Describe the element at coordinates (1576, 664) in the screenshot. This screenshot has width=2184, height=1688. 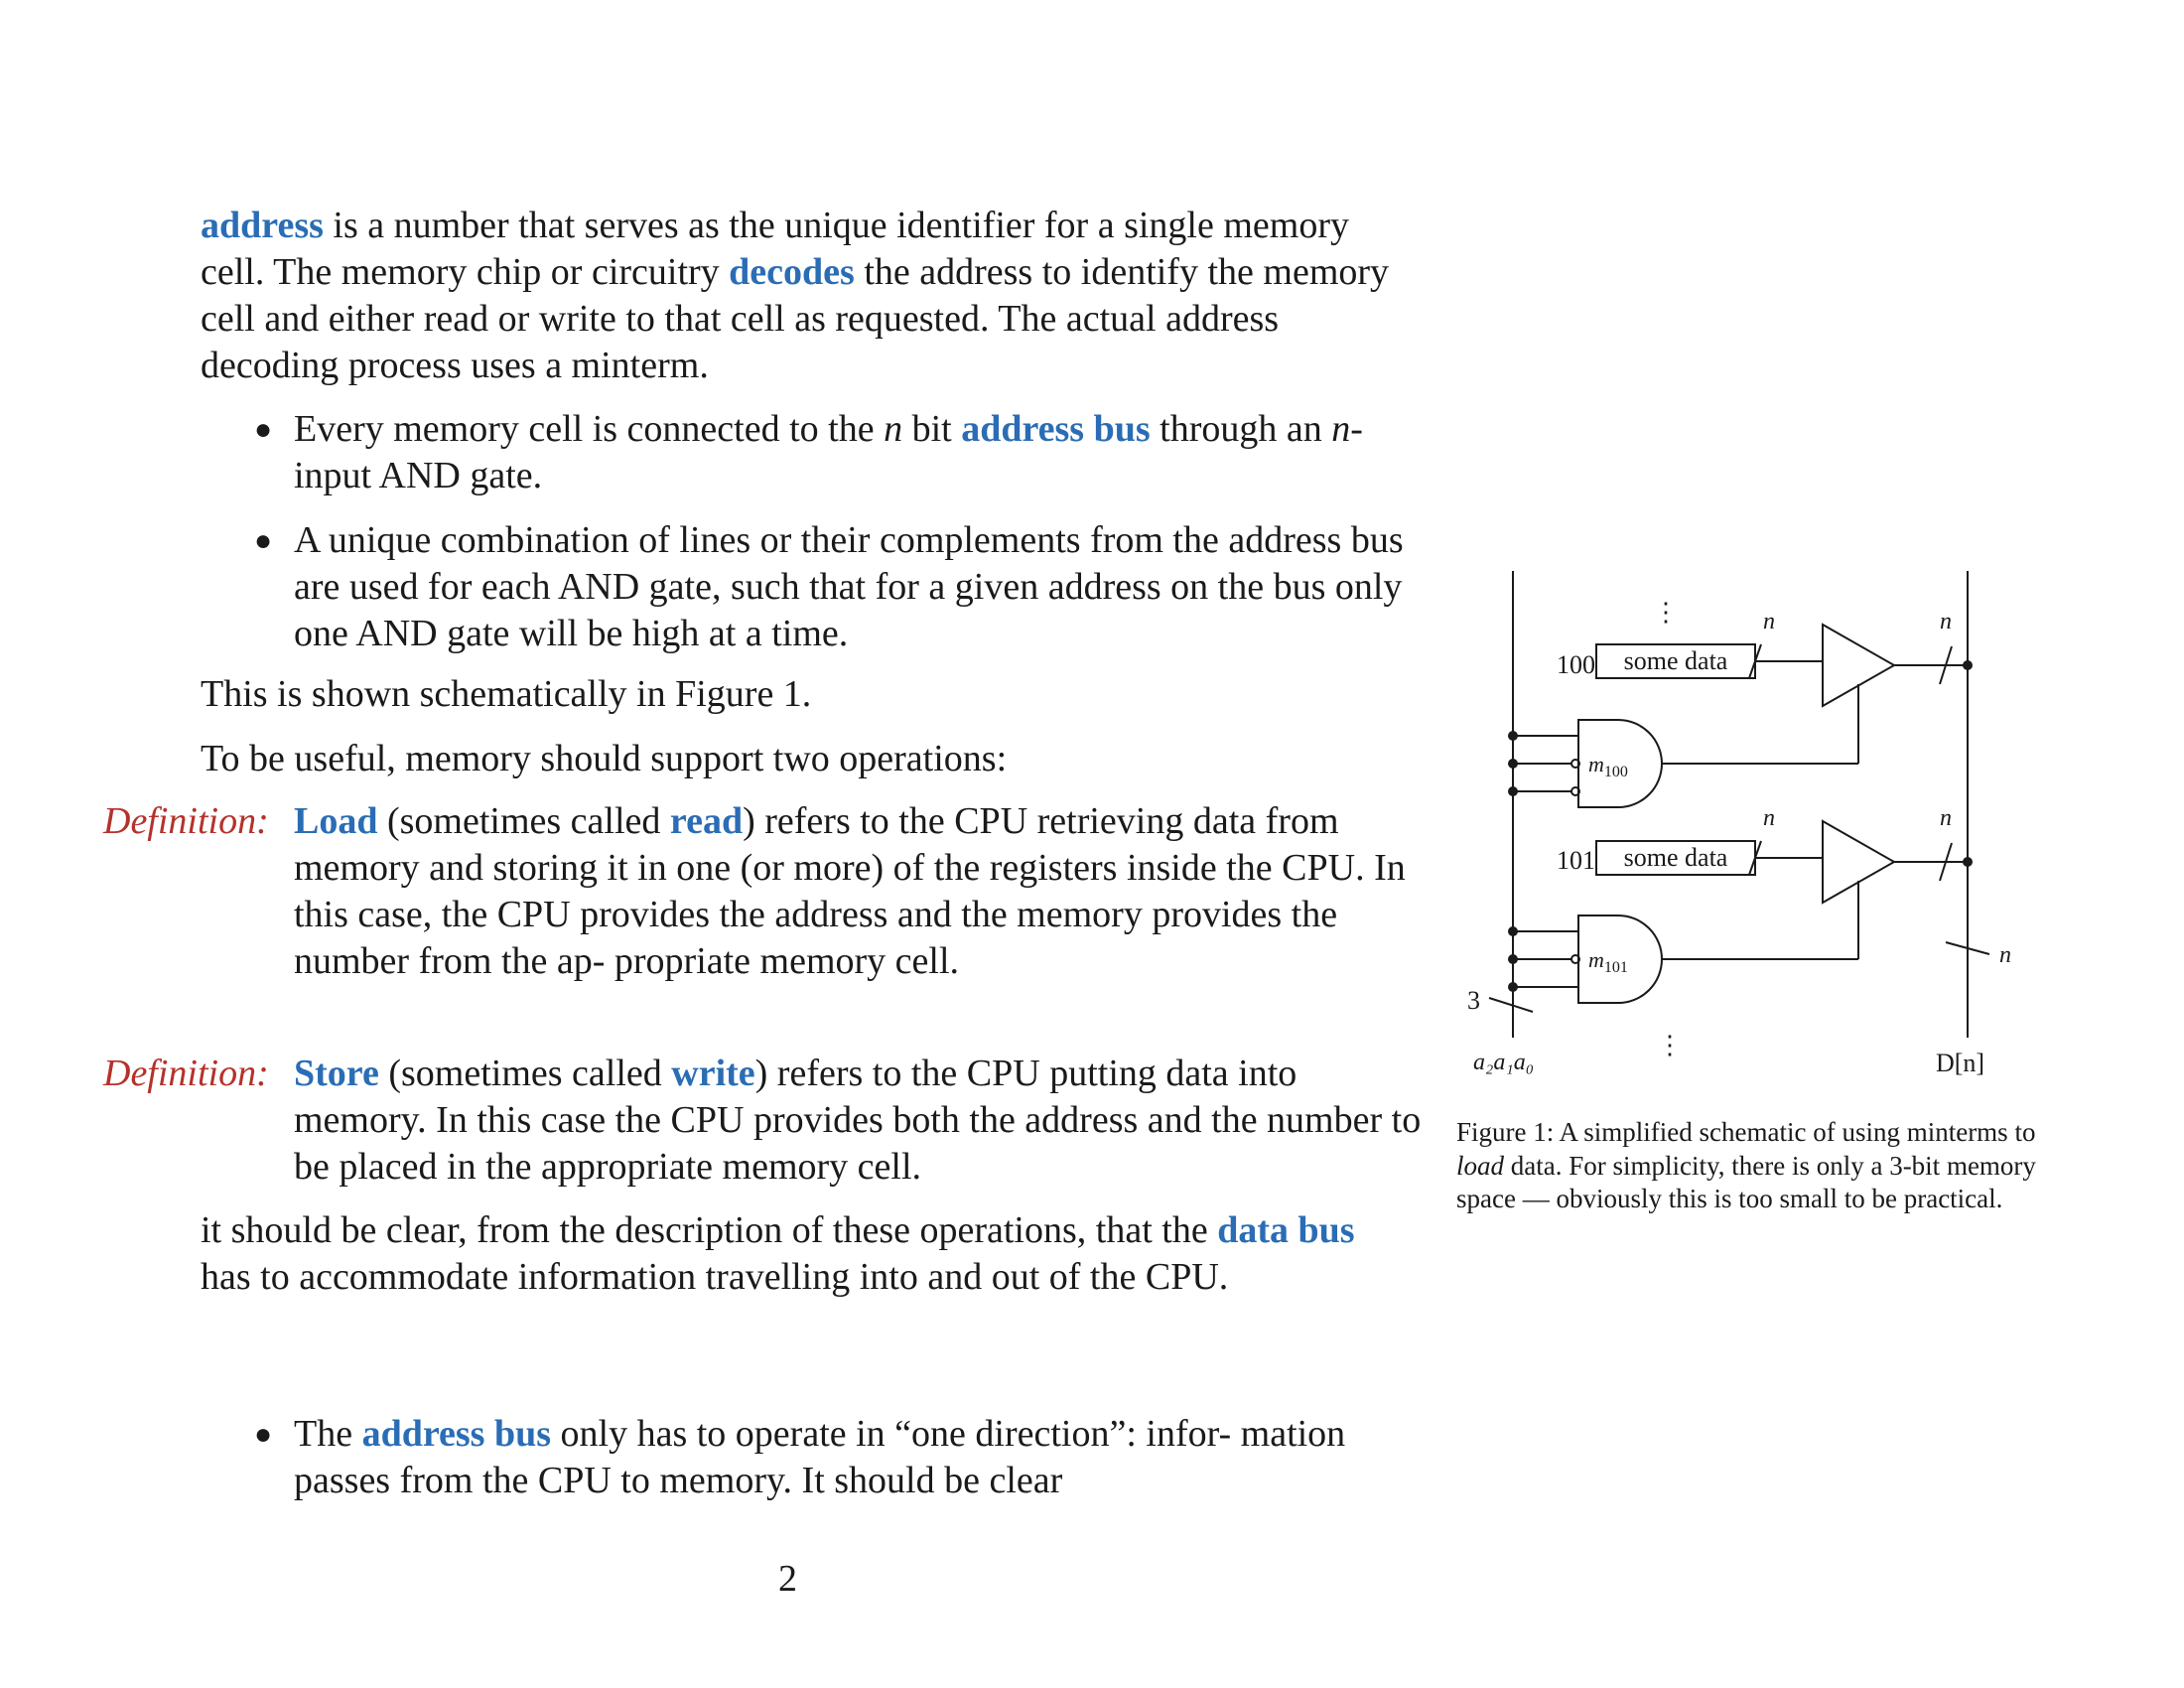
I see `cell-address-label: 100` at that location.